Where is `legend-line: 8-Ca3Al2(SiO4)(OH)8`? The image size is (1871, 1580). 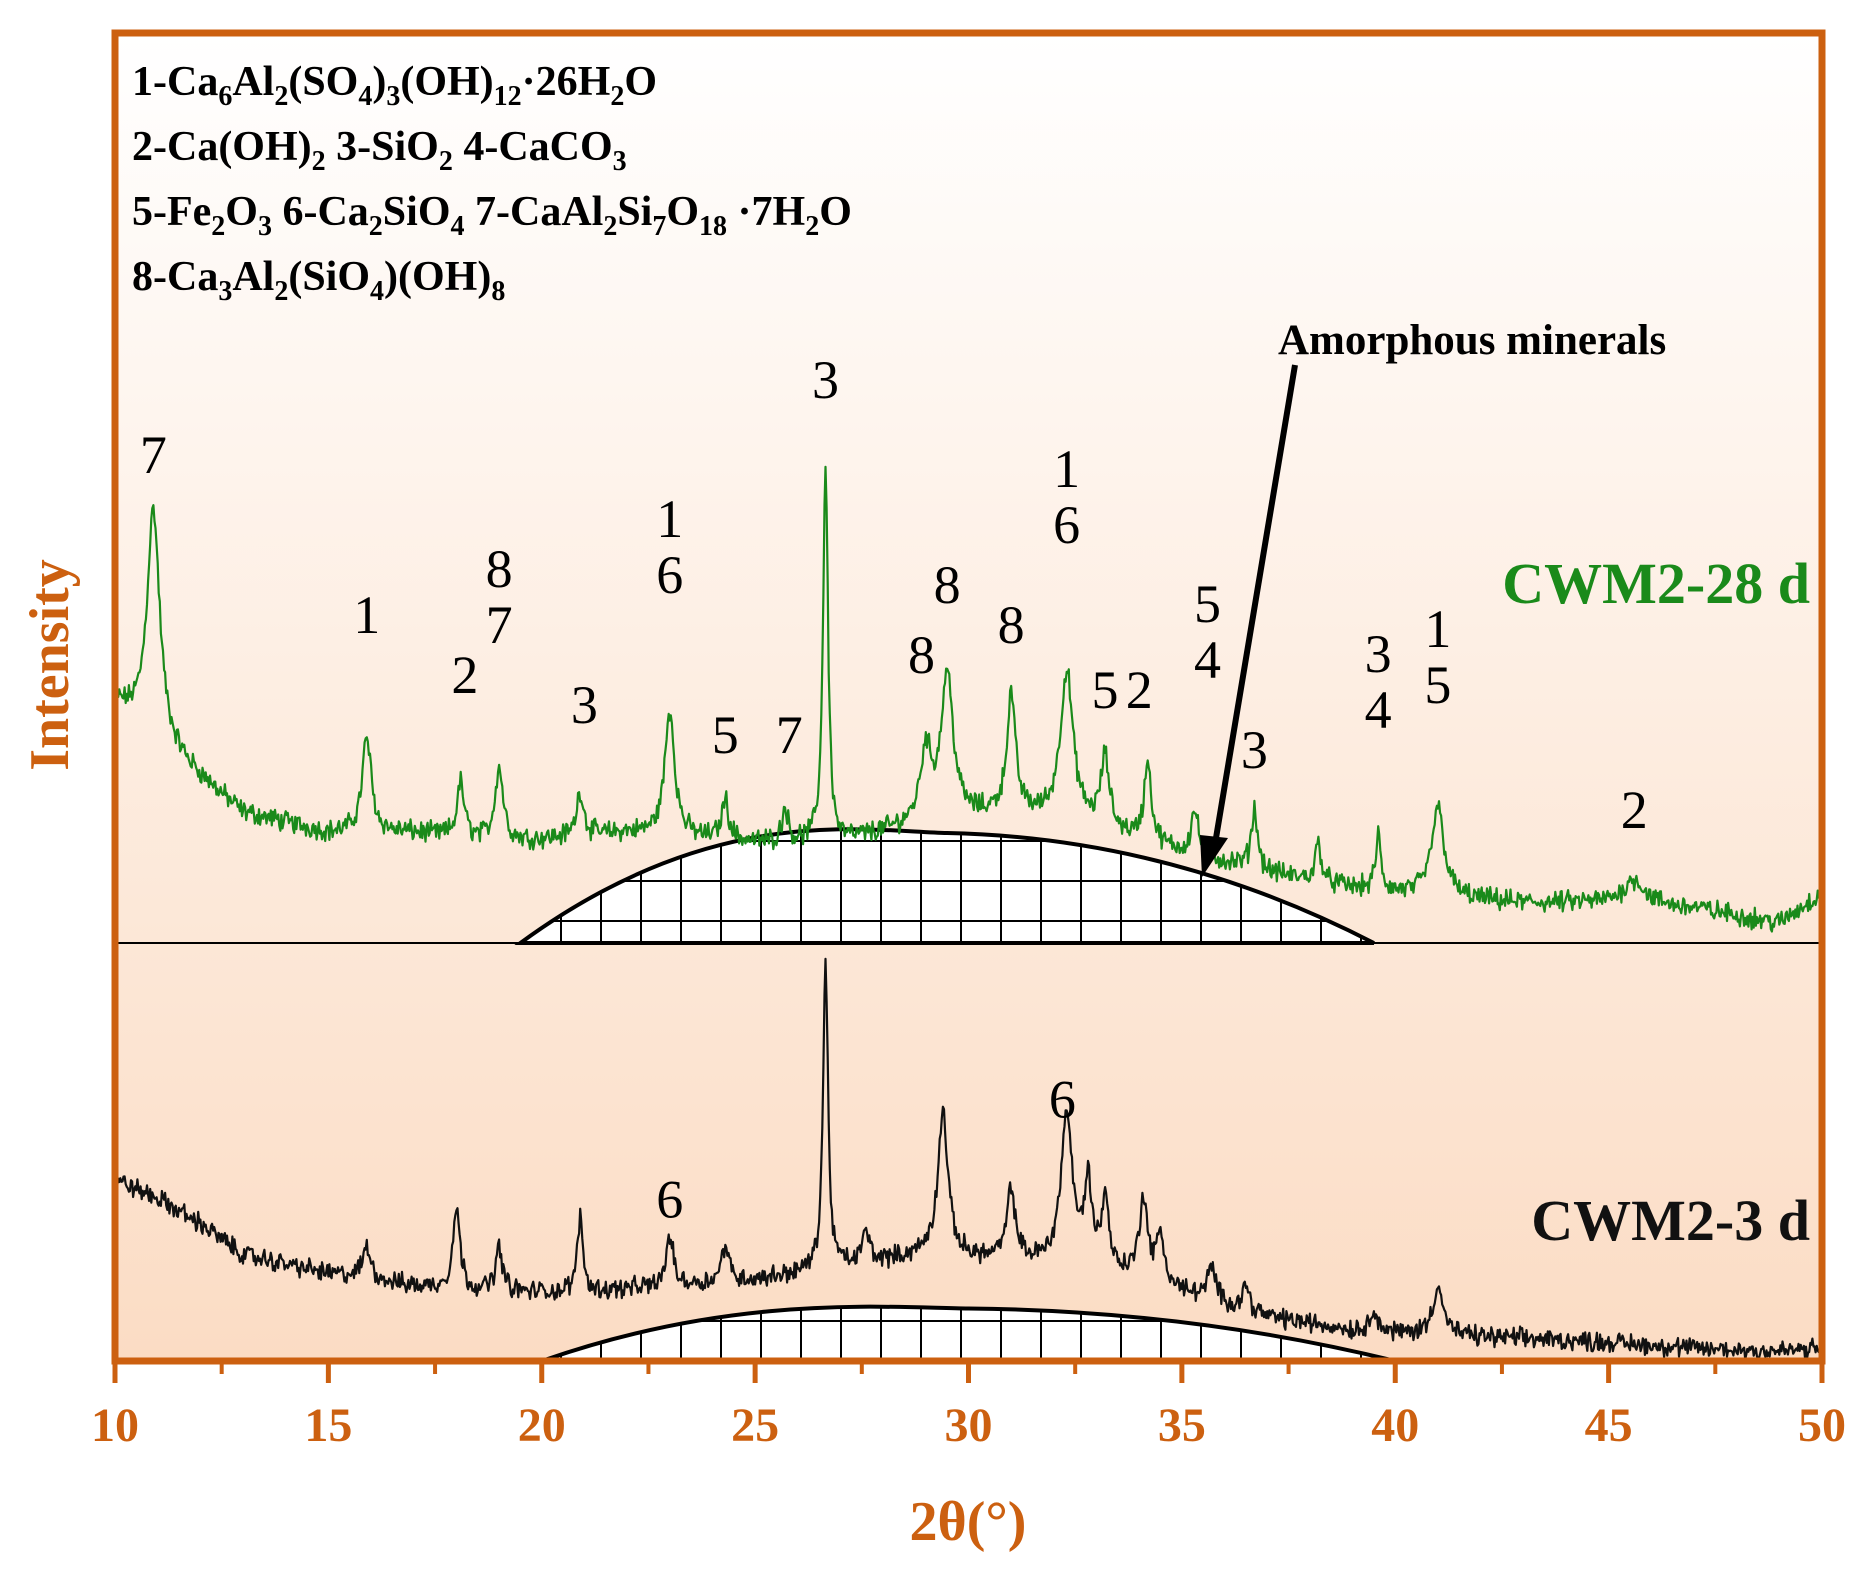
legend-line: 8-Ca3Al2(SiO4)(OH)8 is located at coordinates (318, 280).